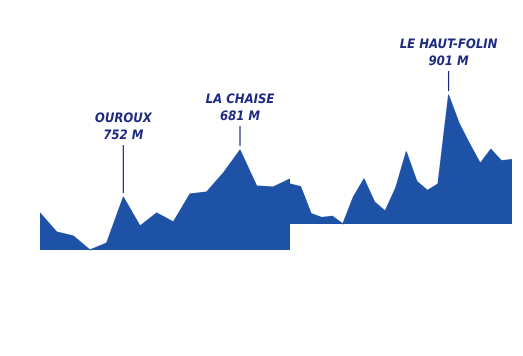  Describe the element at coordinates (449, 53) in the screenshot. I see `annotation: LE HAUT-FOLIN 901 M` at that location.